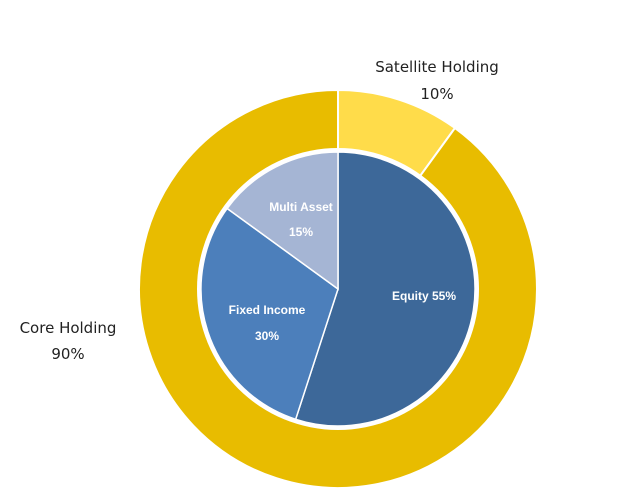  I want to click on label-core-holding: Core Holding 90%, so click(68, 341).